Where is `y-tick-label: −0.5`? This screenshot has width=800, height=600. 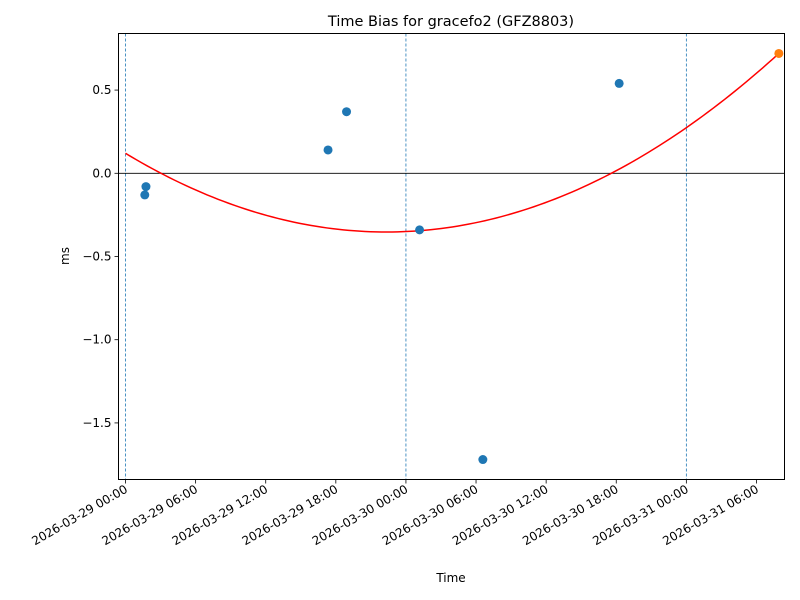 y-tick-label: −0.5 is located at coordinates (96, 257).